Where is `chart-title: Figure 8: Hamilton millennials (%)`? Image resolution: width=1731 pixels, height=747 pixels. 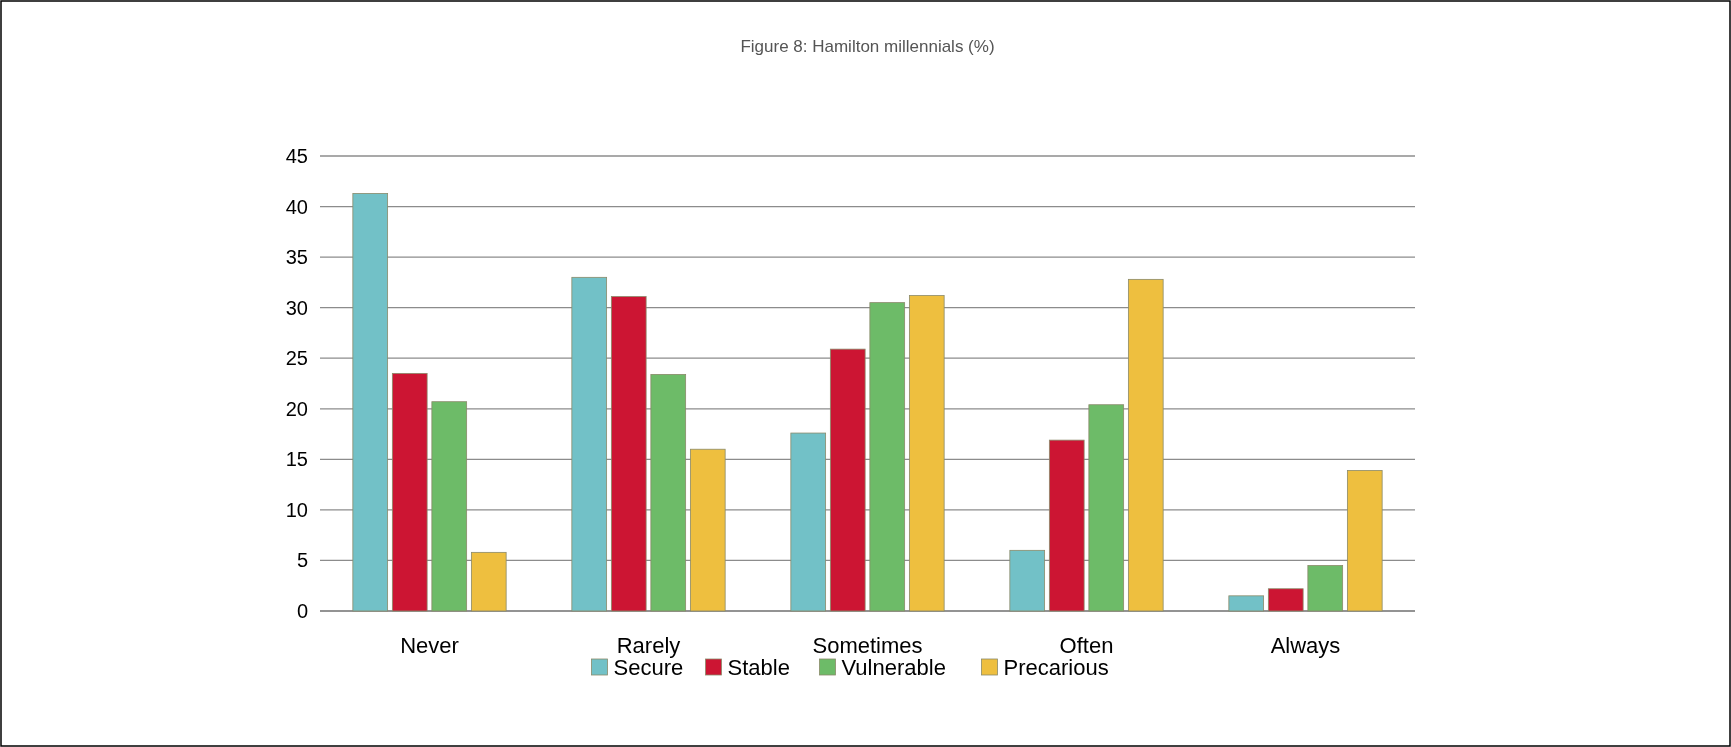 chart-title: Figure 8: Hamilton millennials (%) is located at coordinates (867, 46).